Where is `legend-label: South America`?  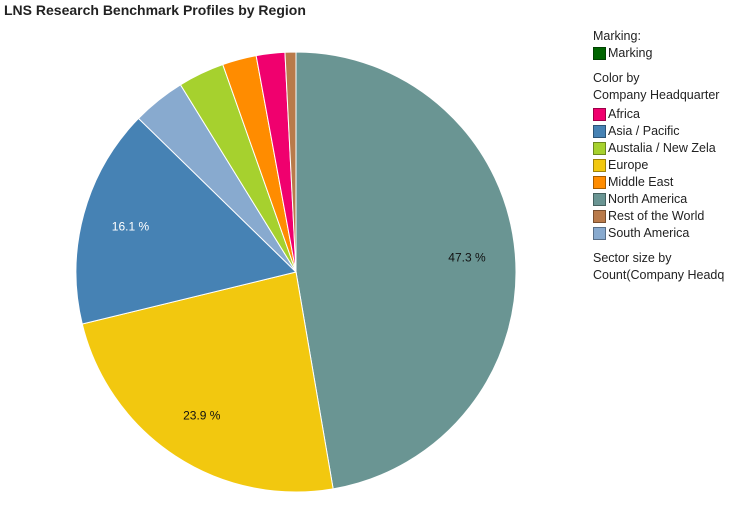
legend-label: South America is located at coordinates (649, 233).